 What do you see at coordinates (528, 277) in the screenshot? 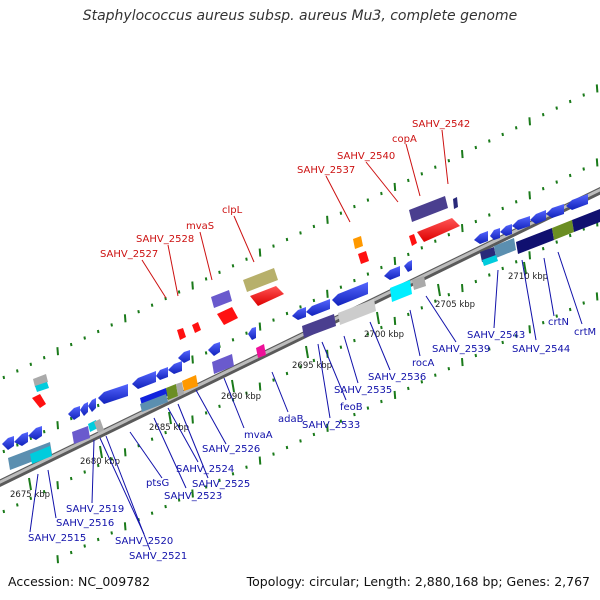
I see `kbp-label: 2710 kbp` at bounding box center [528, 277].